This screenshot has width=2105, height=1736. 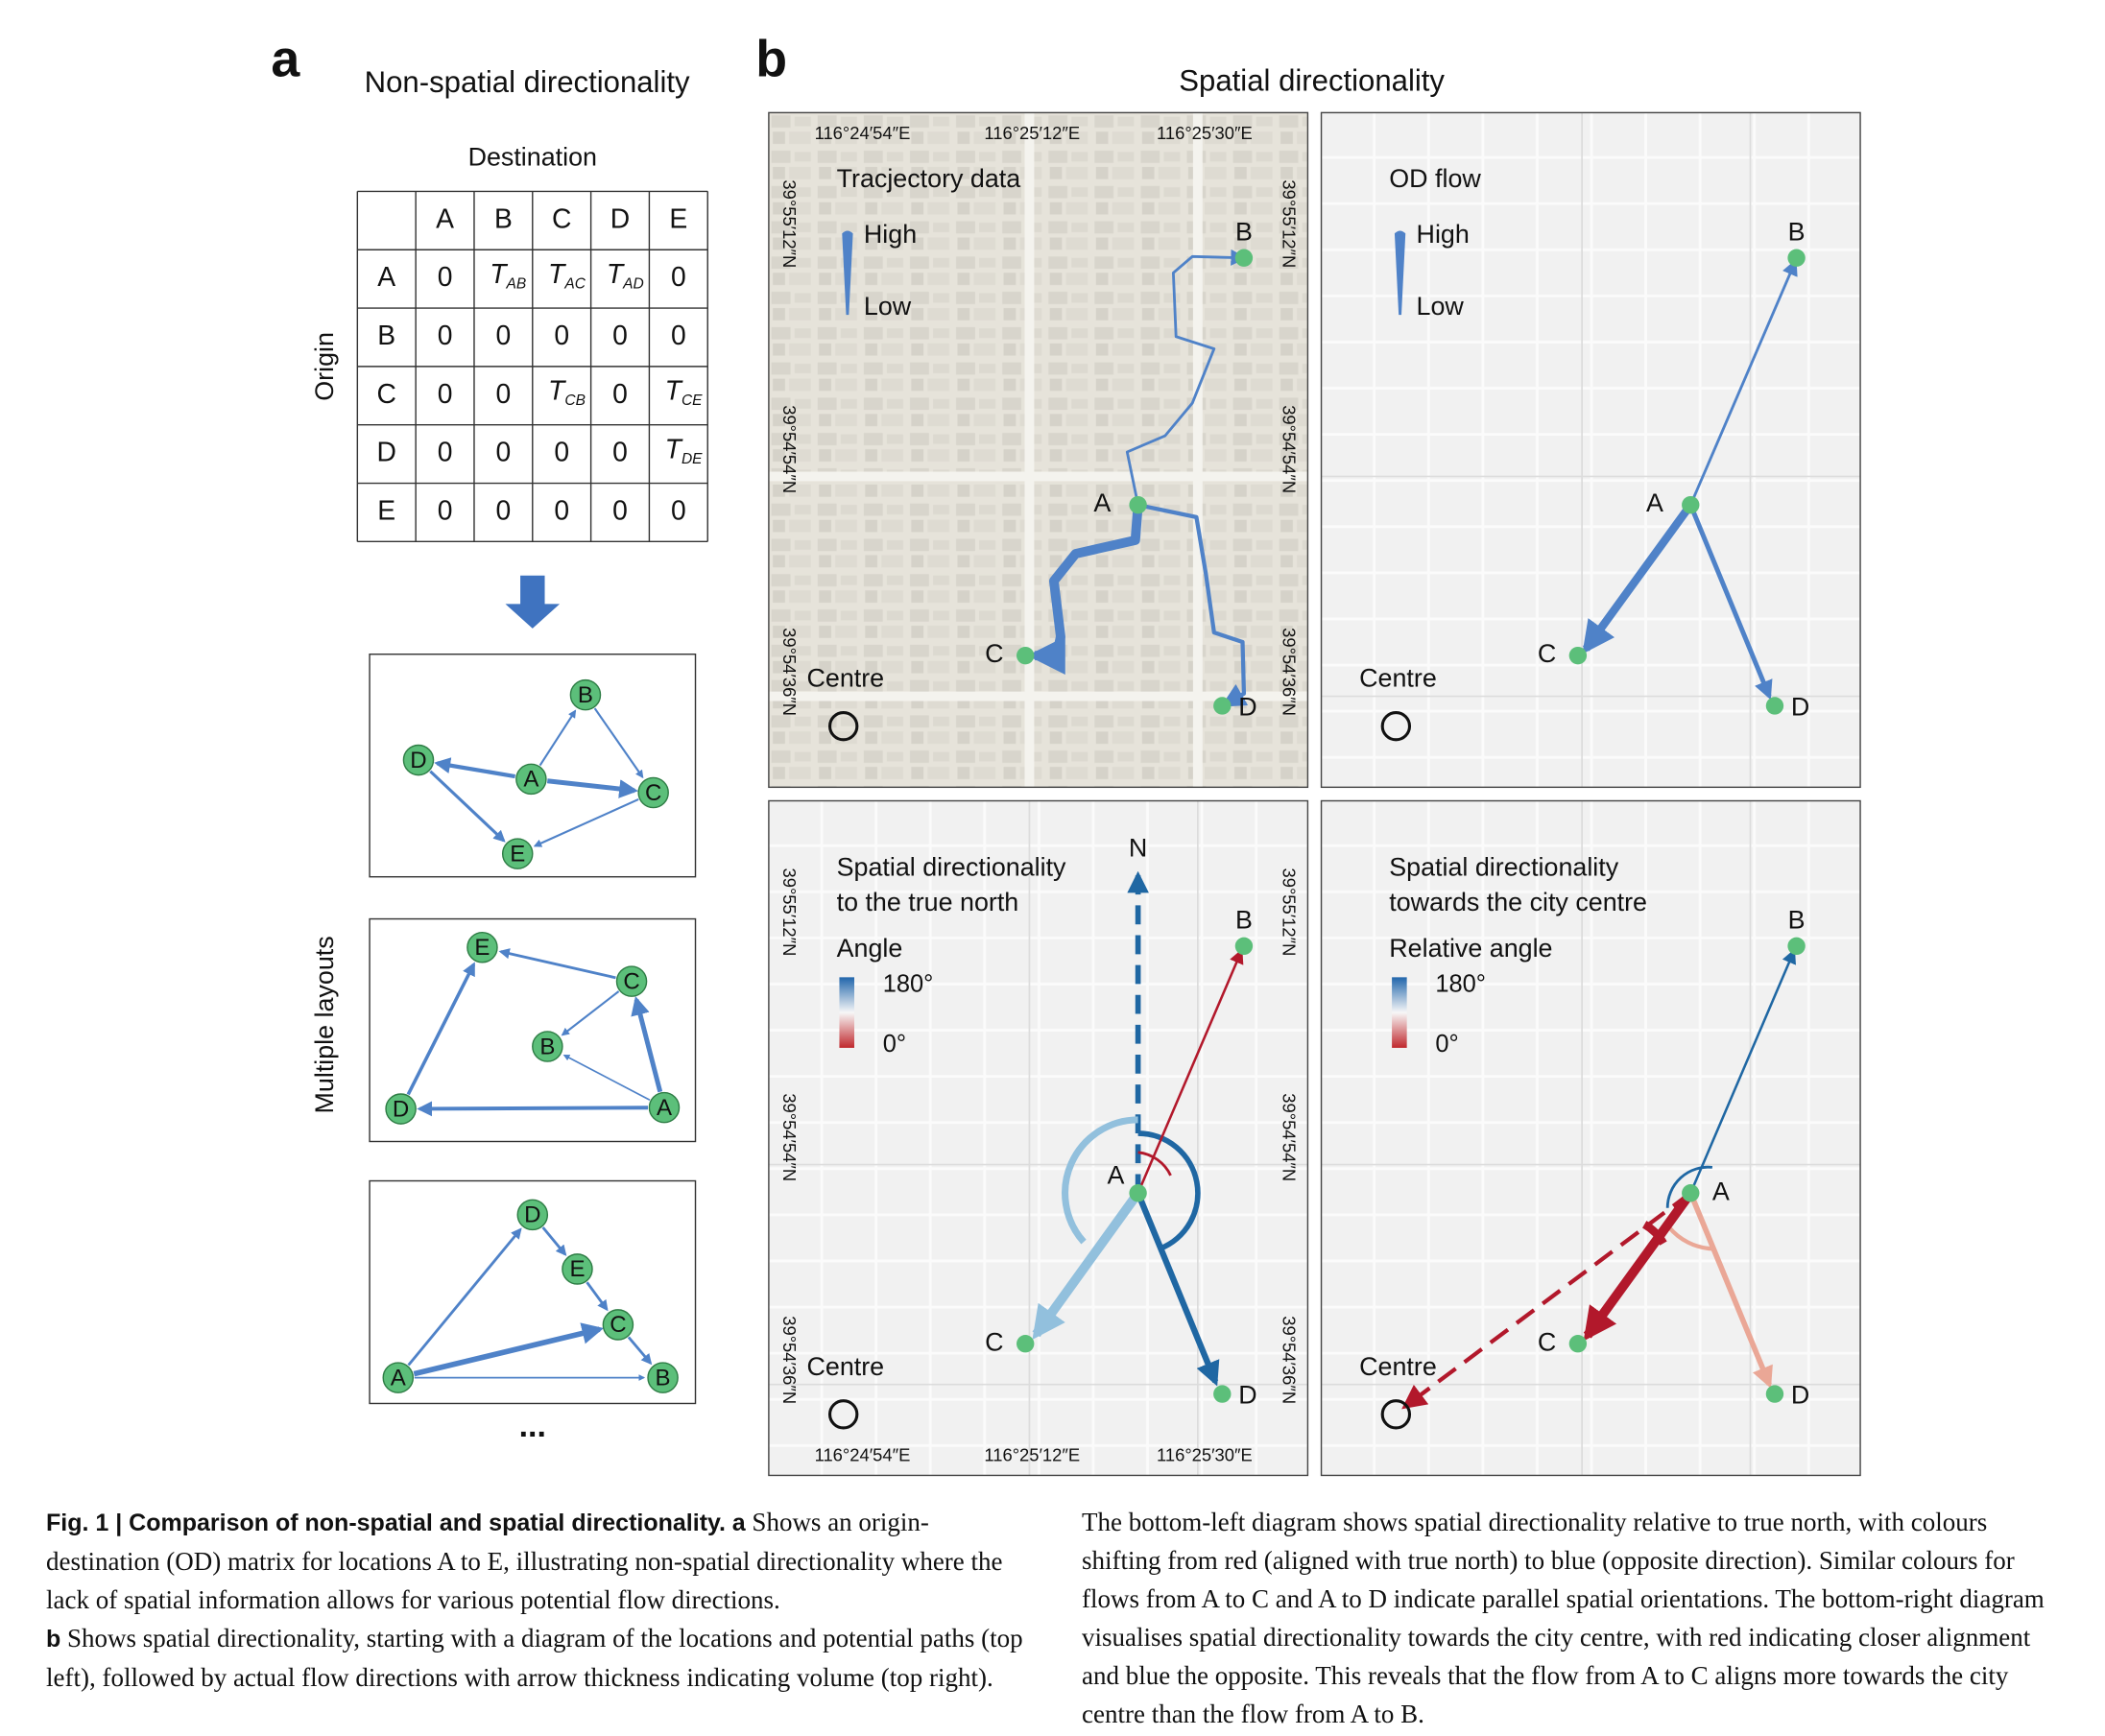 I want to click on layouts-title: Multiple layouts, so click(x=324, y=1024).